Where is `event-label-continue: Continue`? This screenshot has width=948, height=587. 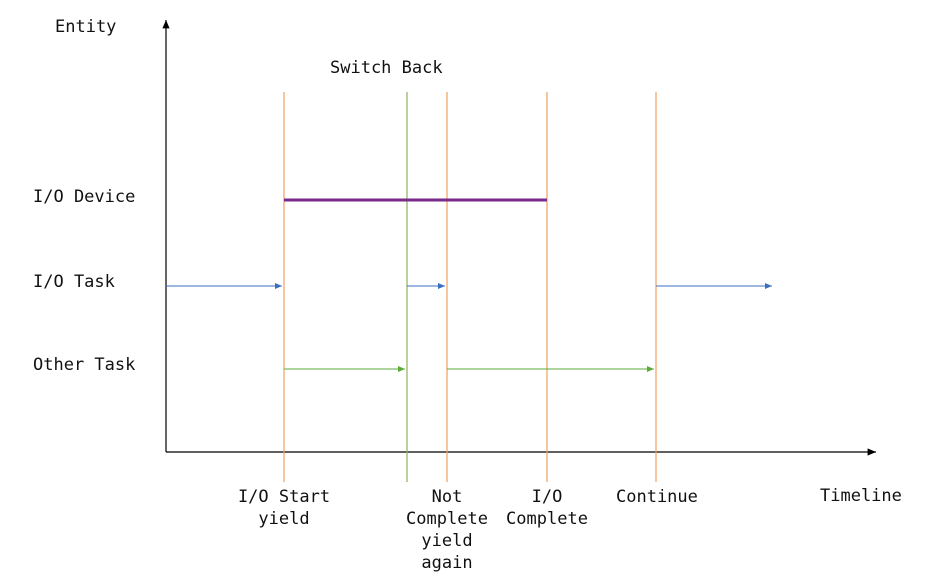
event-label-continue: Continue is located at coordinates (657, 497).